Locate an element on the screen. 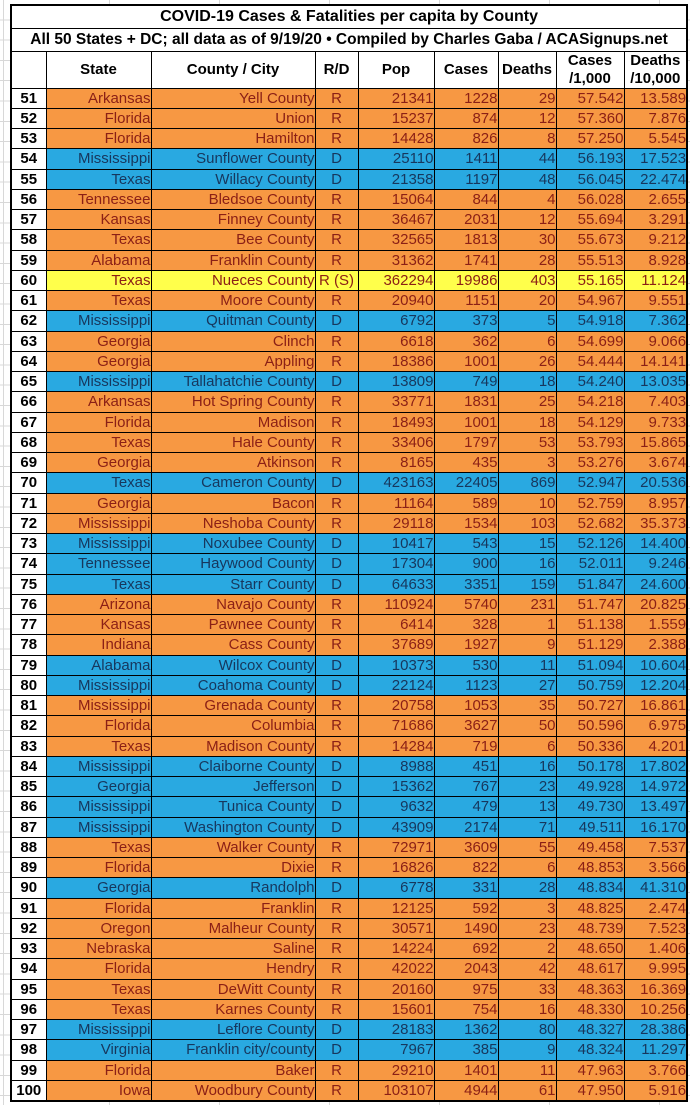 This screenshot has height=1105, width=690. deaths-cell: 48 is located at coordinates (527, 179).